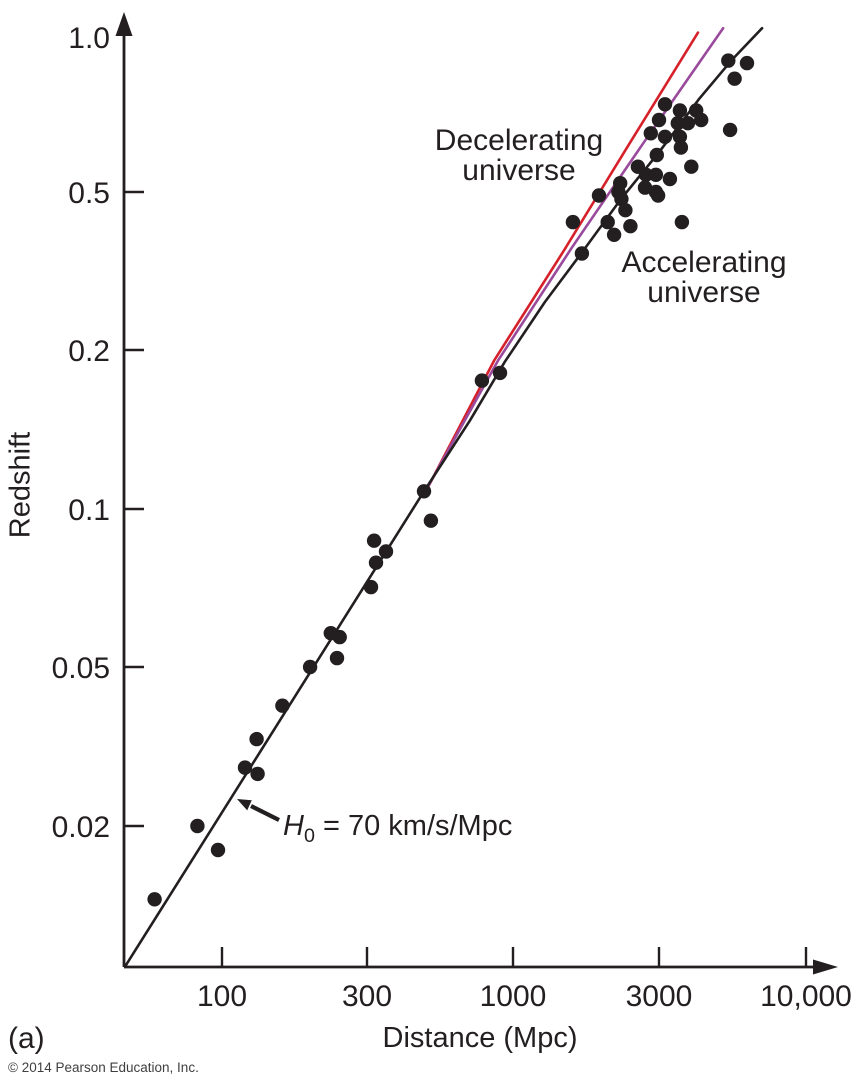  What do you see at coordinates (513, 996) in the screenshot?
I see `x-tick-label: 1000` at bounding box center [513, 996].